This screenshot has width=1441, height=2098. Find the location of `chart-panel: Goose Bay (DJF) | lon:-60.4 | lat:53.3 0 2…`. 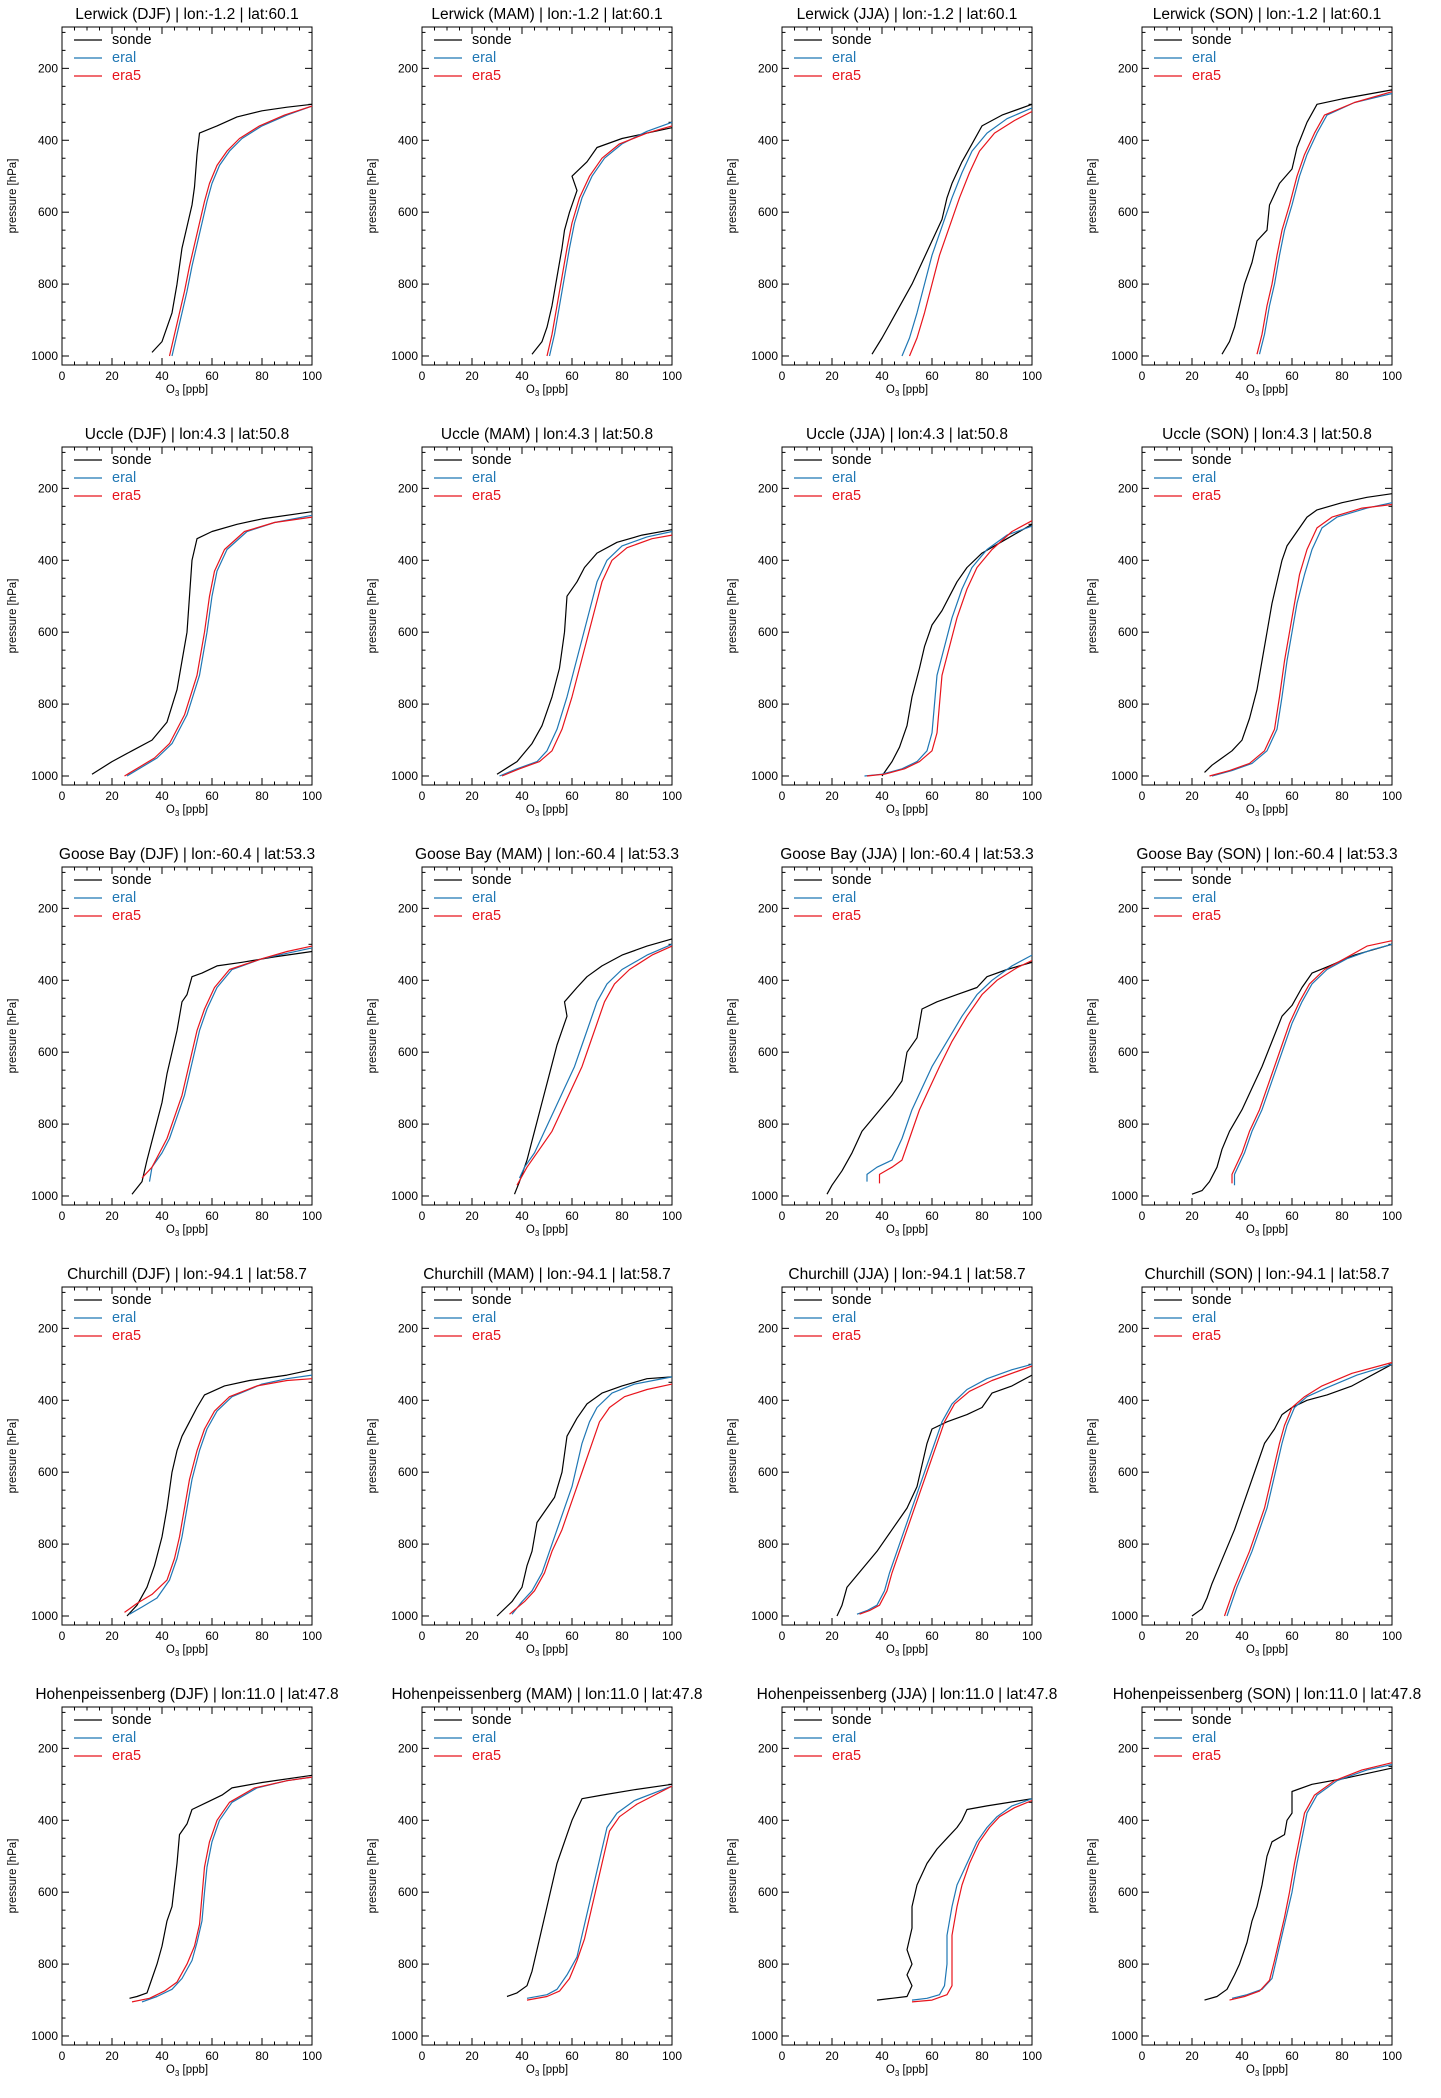

chart-panel: Goose Bay (DJF) | lon:-60.4 | lat:53.3 0 2… is located at coordinates (180, 1049).